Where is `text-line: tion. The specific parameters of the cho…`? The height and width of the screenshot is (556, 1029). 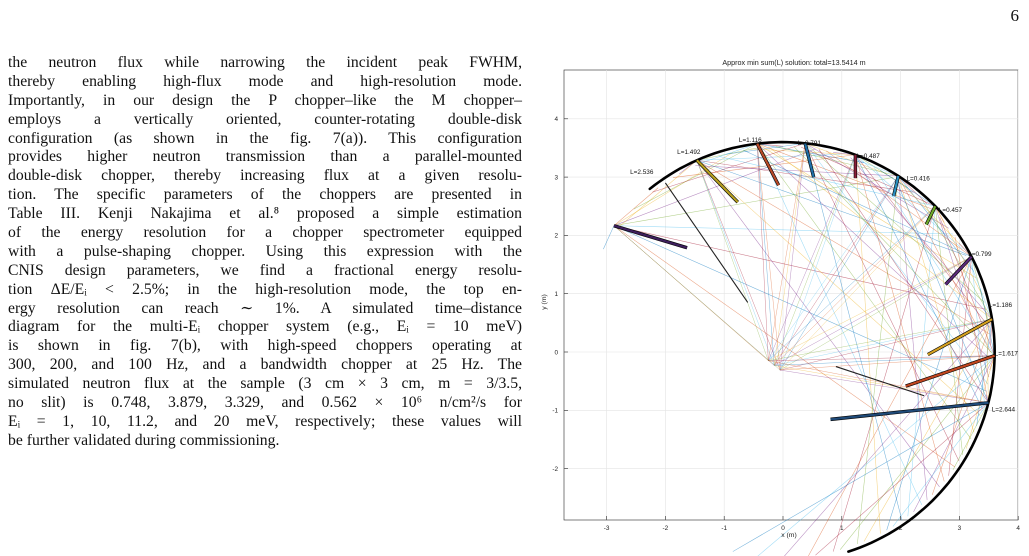 text-line: tion. The specific parameters of the cho… is located at coordinates (265, 195).